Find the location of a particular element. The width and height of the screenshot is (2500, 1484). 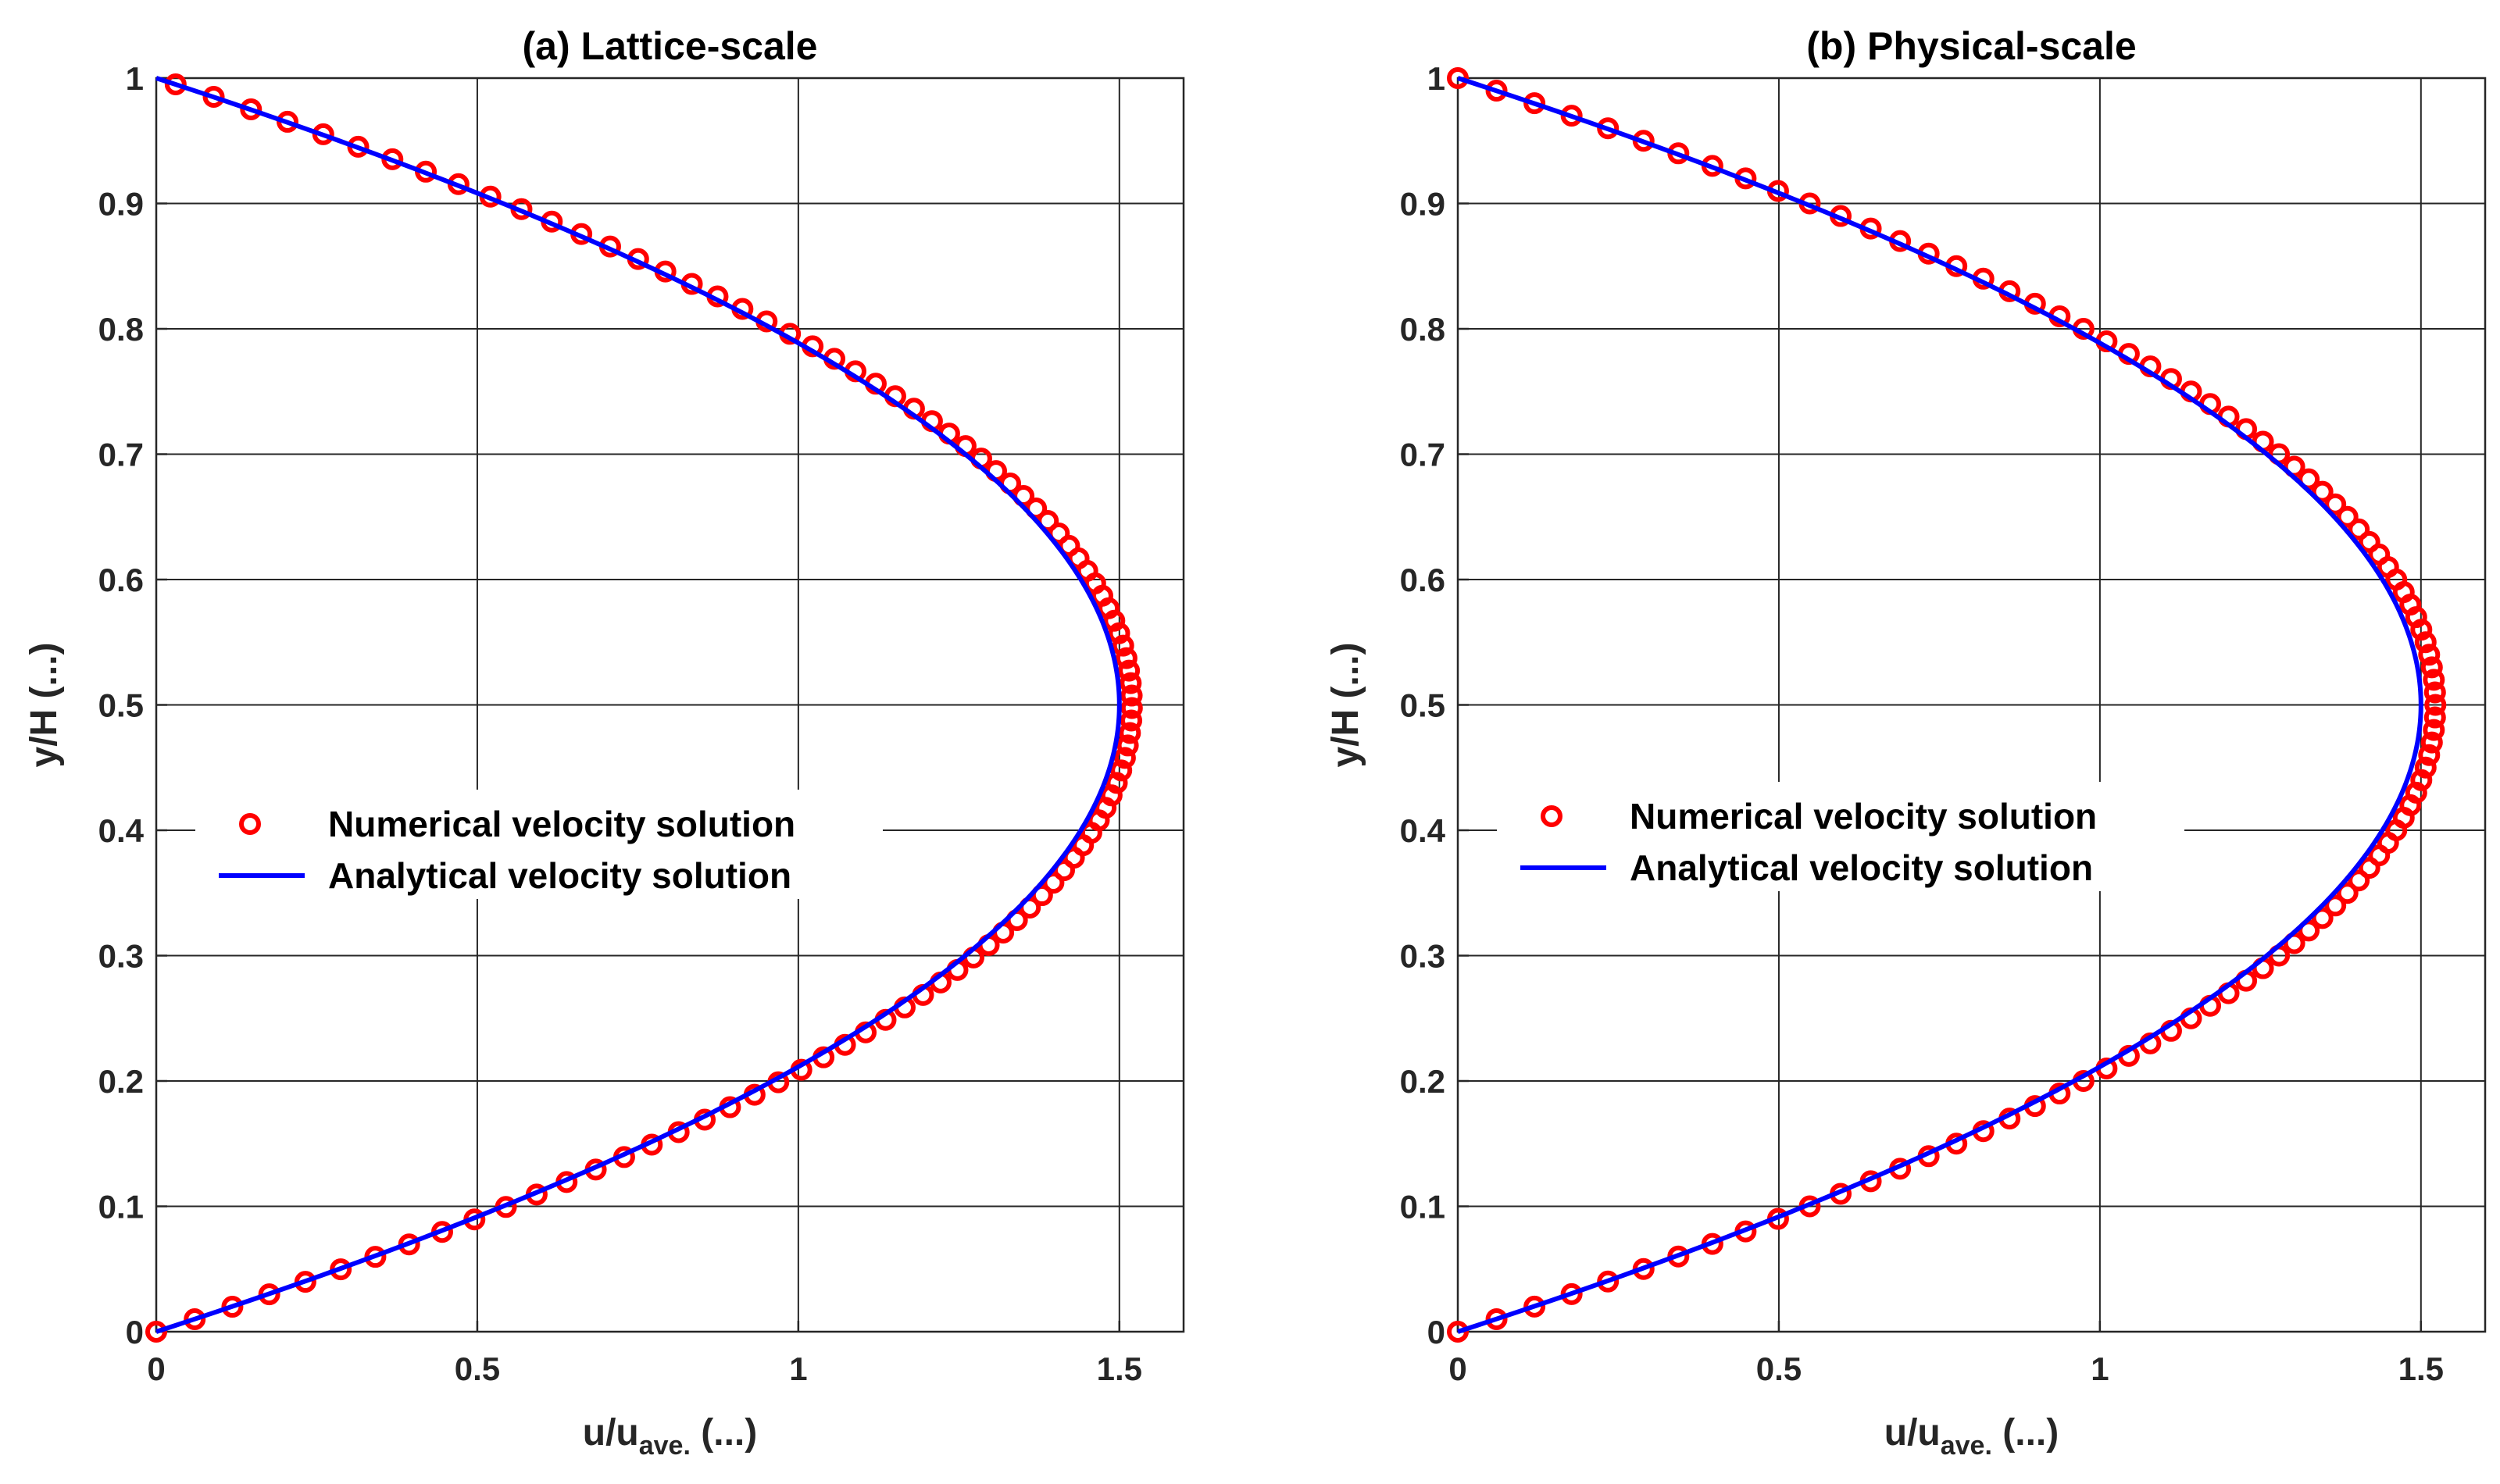

y-tick-label: 0.6 is located at coordinates (121, 580).